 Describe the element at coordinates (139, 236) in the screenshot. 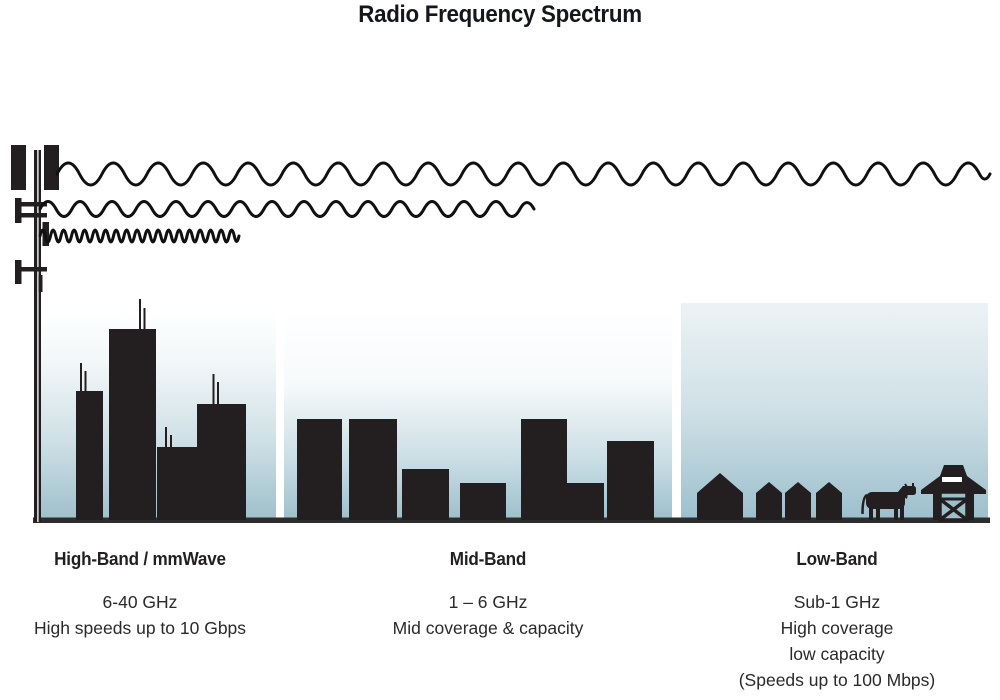

I see `short-wavelength-wave-icon` at that location.